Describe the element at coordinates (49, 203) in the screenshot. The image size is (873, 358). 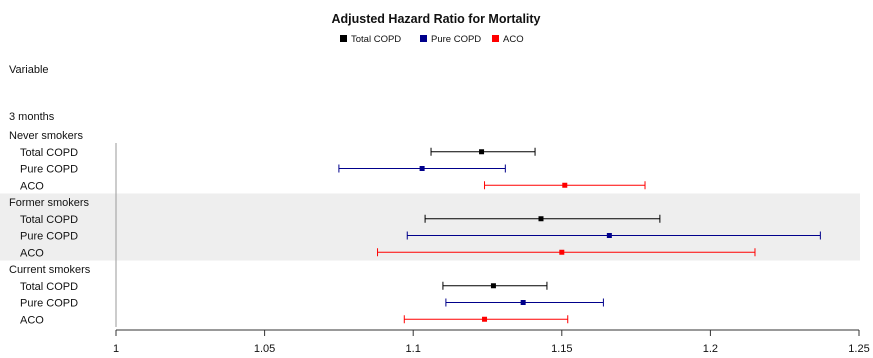
I see `group-label: Former smokers` at that location.